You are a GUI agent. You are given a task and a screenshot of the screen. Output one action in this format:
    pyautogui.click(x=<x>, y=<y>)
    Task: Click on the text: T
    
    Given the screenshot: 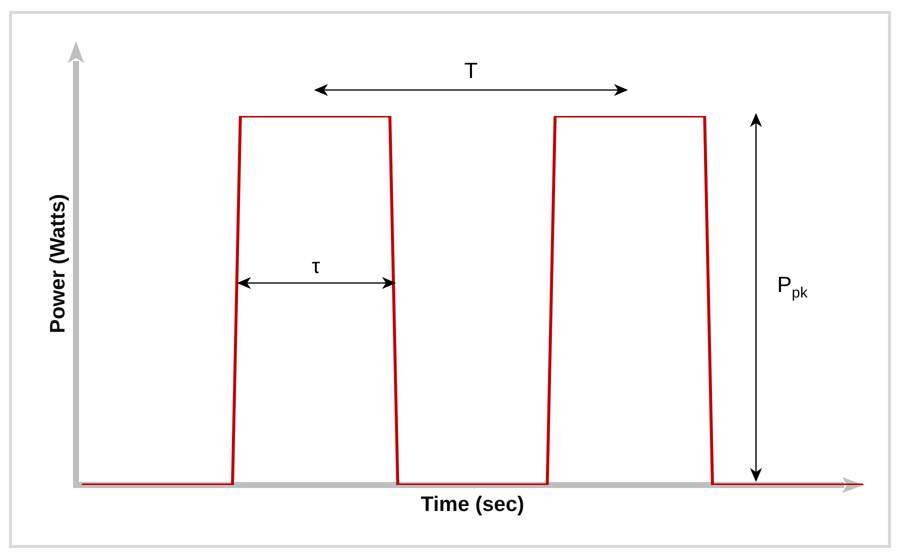 What is the action you would take?
    pyautogui.click(x=471, y=70)
    